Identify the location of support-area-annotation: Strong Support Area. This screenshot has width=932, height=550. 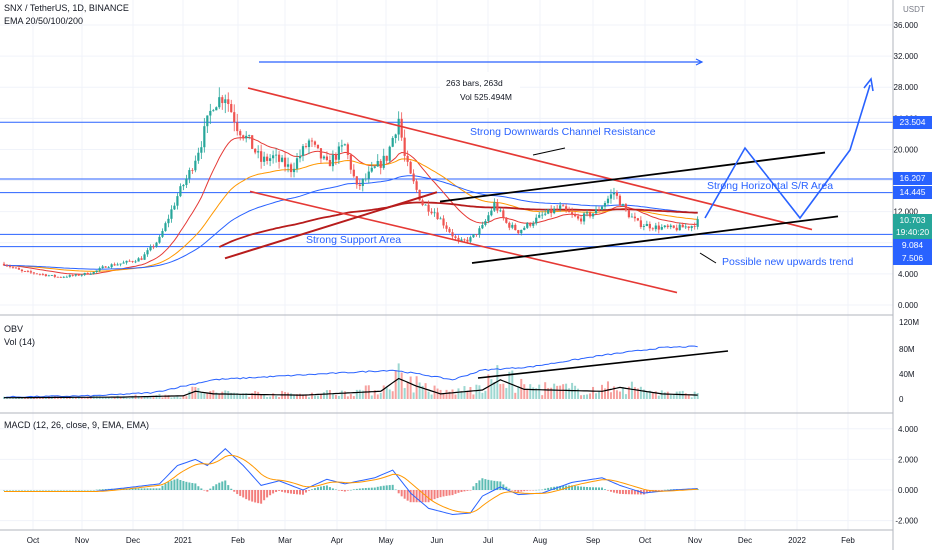
(354, 240).